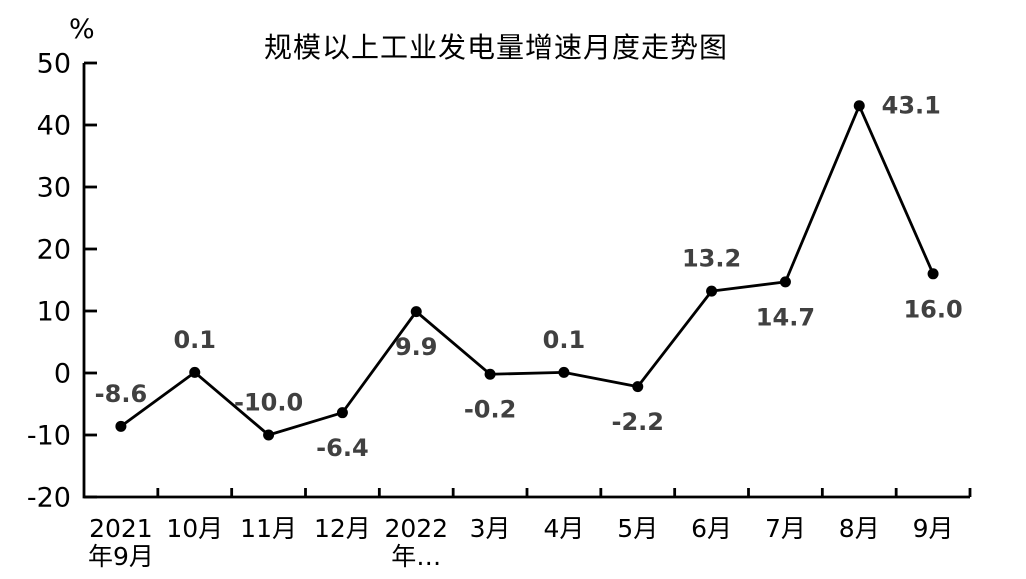  I want to click on data-point-label: -10.0, so click(268, 403).